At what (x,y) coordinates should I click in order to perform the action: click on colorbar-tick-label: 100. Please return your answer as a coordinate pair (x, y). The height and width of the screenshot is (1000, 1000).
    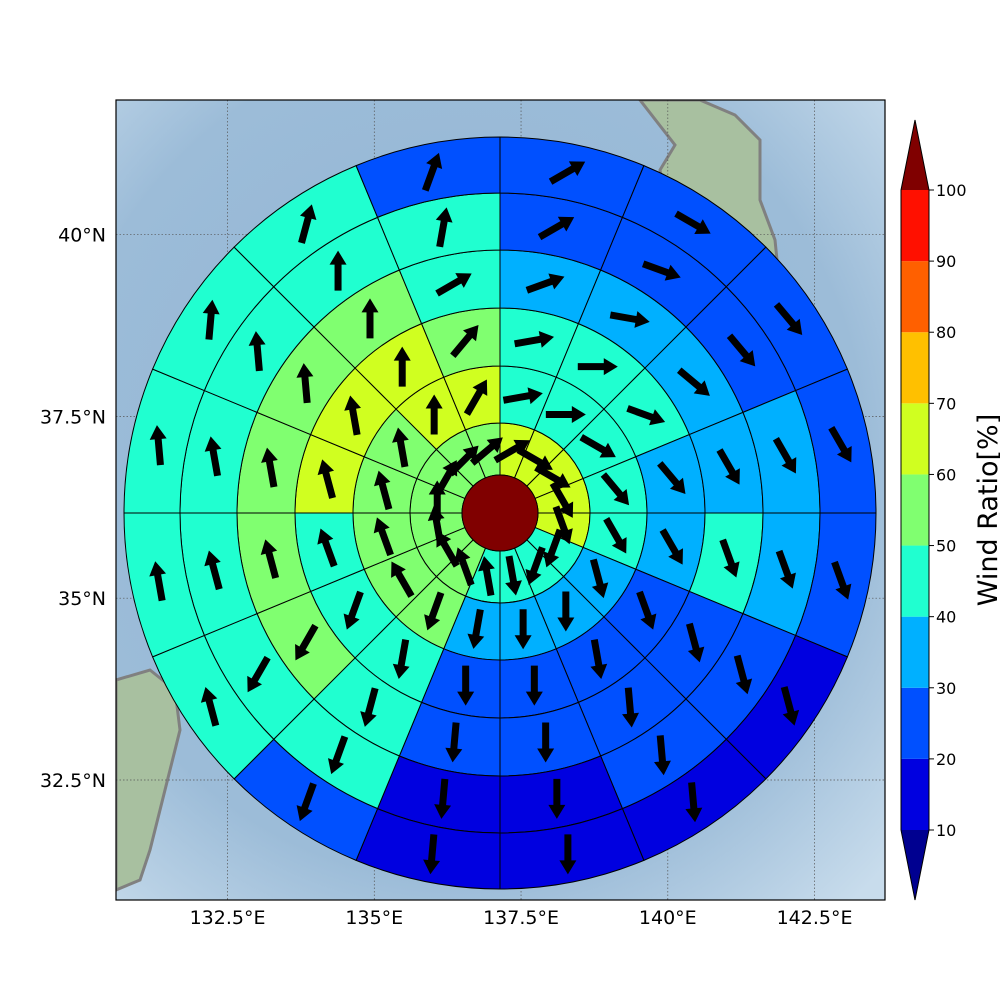
    Looking at the image, I should click on (951, 190).